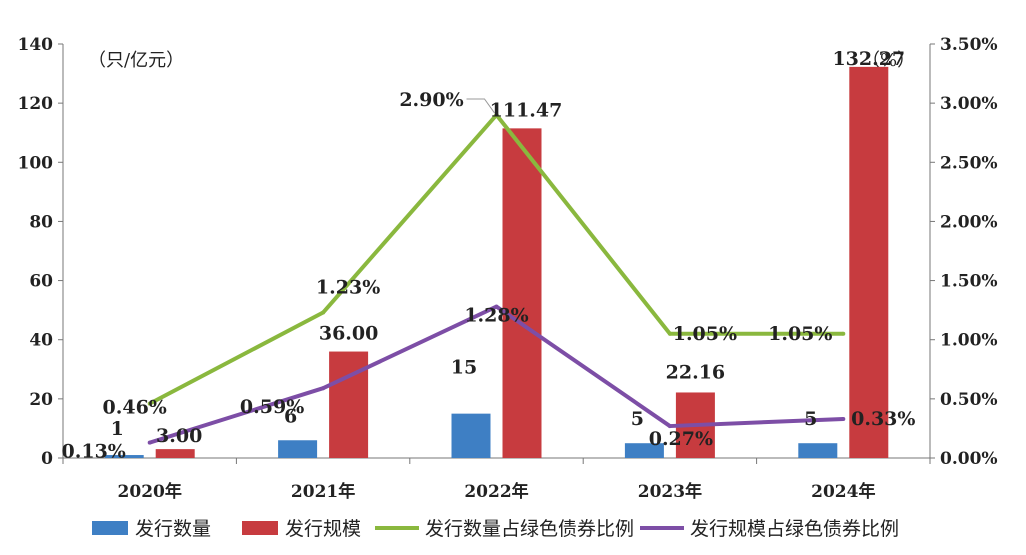 The image size is (1026, 555). I want to click on label-size: 36.00, so click(349, 334).